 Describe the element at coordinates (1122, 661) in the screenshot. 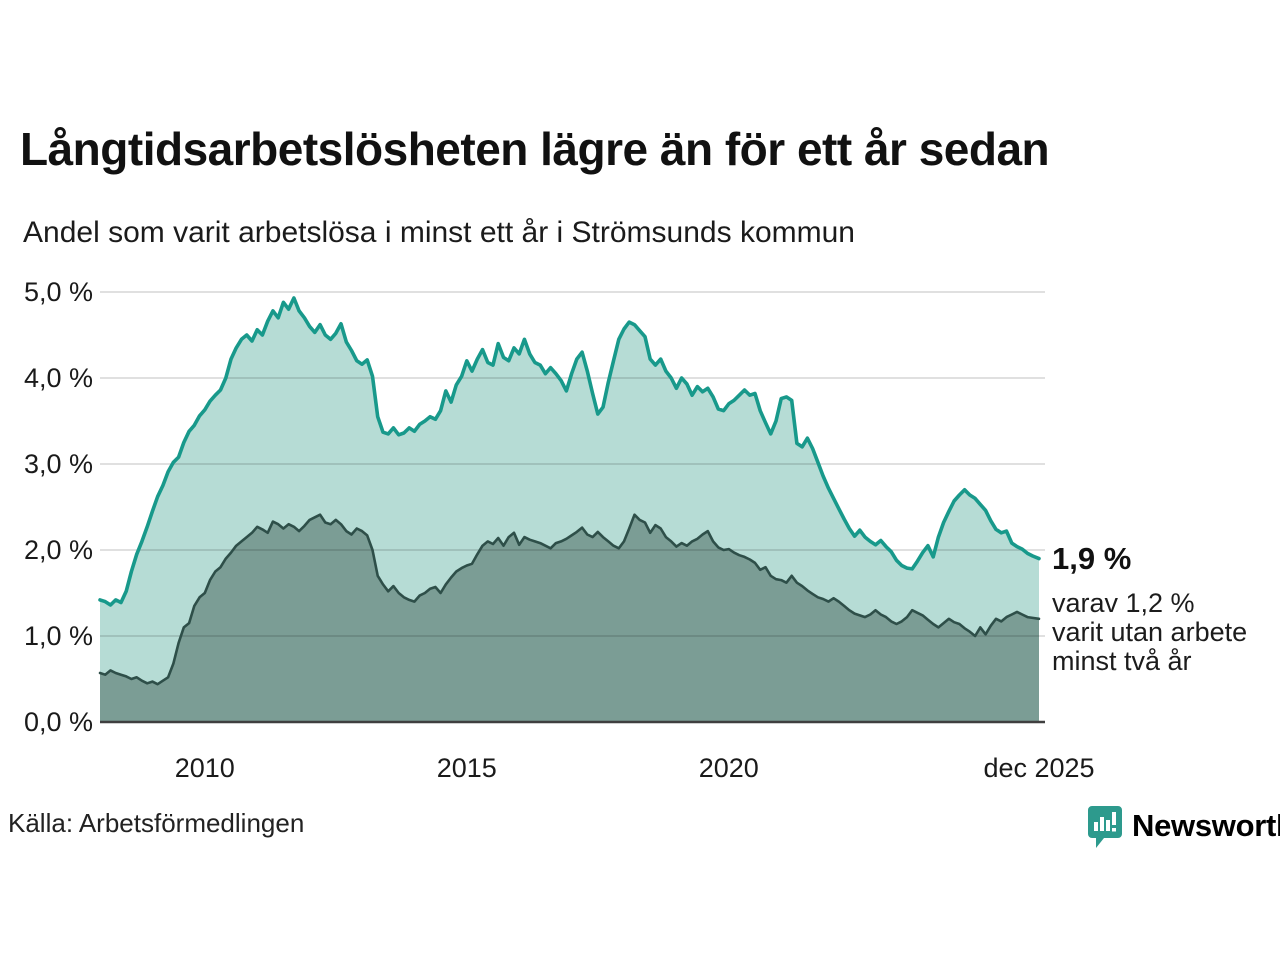

I see `annotation-line: minst två år` at that location.